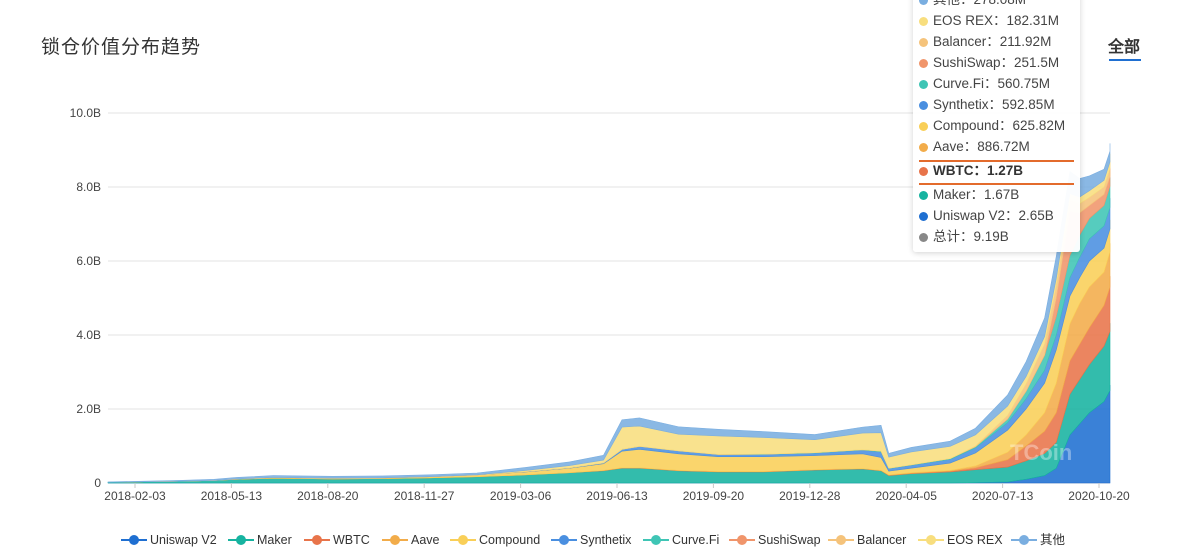  I want to click on y-axis-ticks: 0 2.0B 4.0B 6.0B 8.0B 10.0B, so click(86, 298).